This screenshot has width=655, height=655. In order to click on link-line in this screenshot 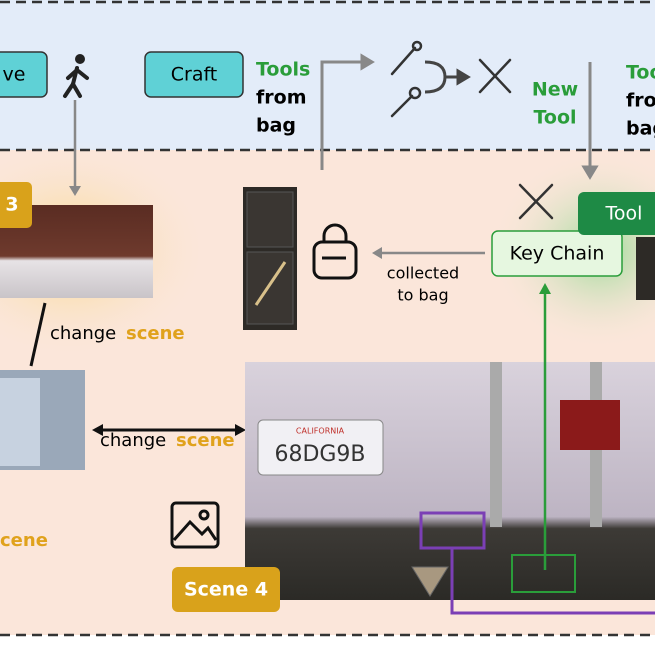, I will do `click(552, 581)`.